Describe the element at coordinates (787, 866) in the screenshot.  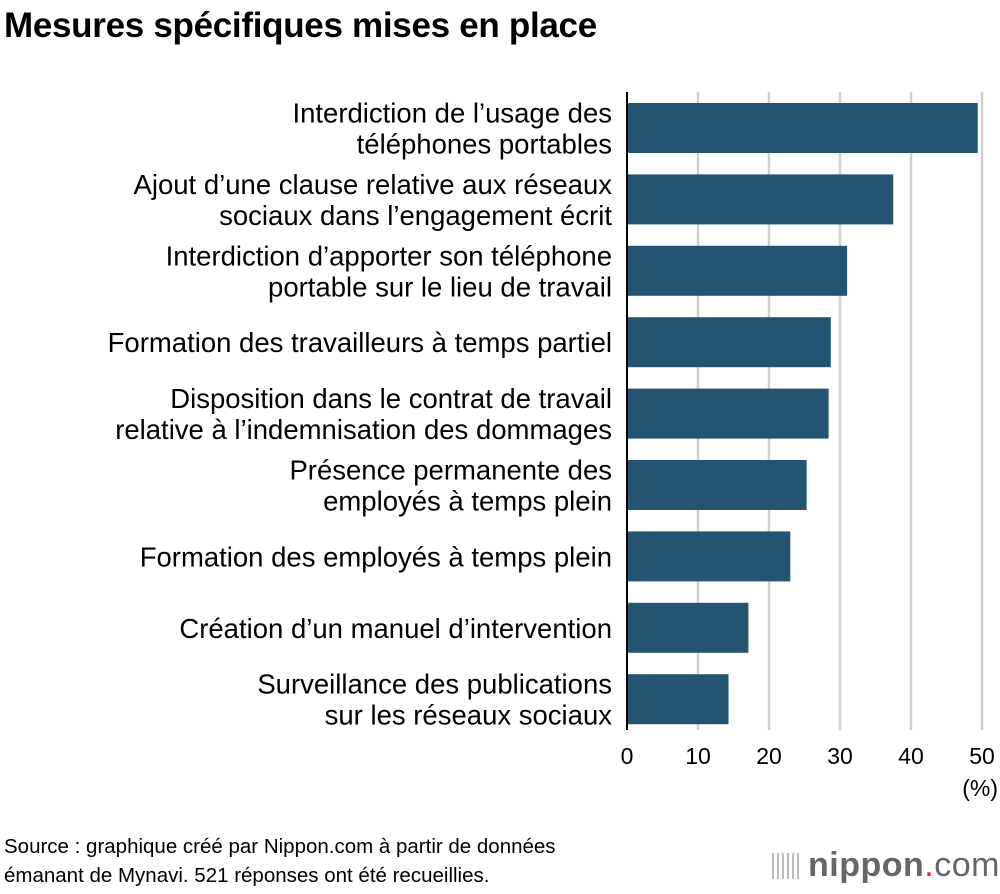
I see `logo-bars-icon` at that location.